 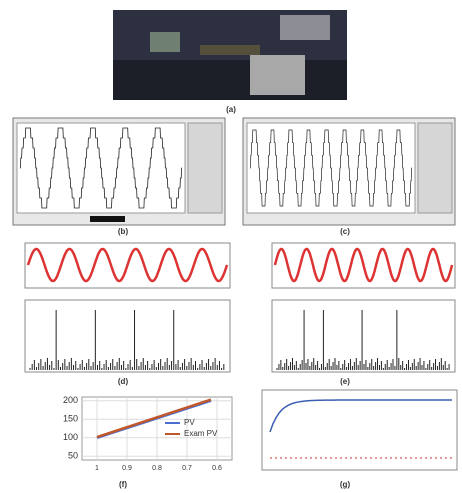 What do you see at coordinates (230, 55) in the screenshot?
I see `photo` at bounding box center [230, 55].